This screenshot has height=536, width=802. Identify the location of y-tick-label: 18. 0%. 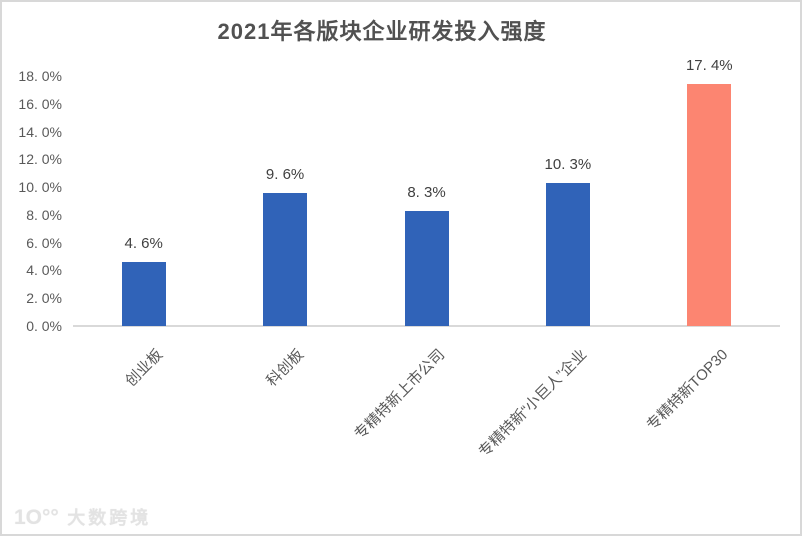
(40, 76).